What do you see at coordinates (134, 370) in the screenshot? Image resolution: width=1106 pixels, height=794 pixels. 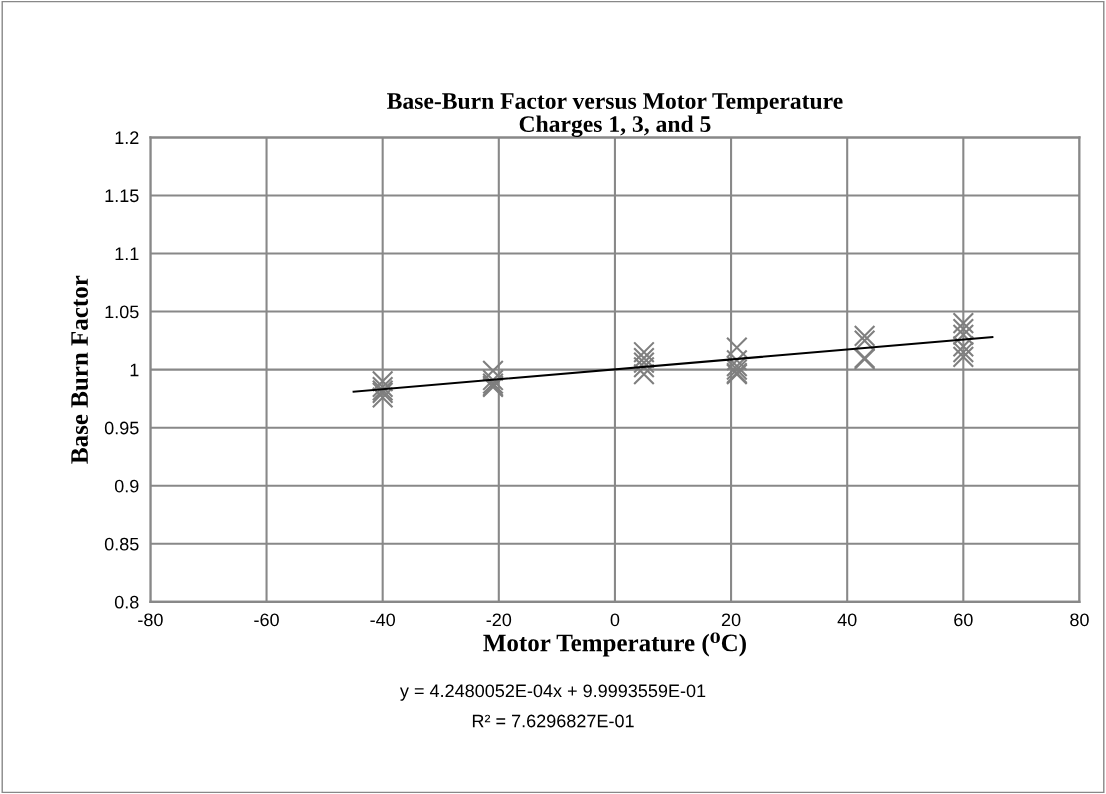 I see `y-tick-label: 1` at bounding box center [134, 370].